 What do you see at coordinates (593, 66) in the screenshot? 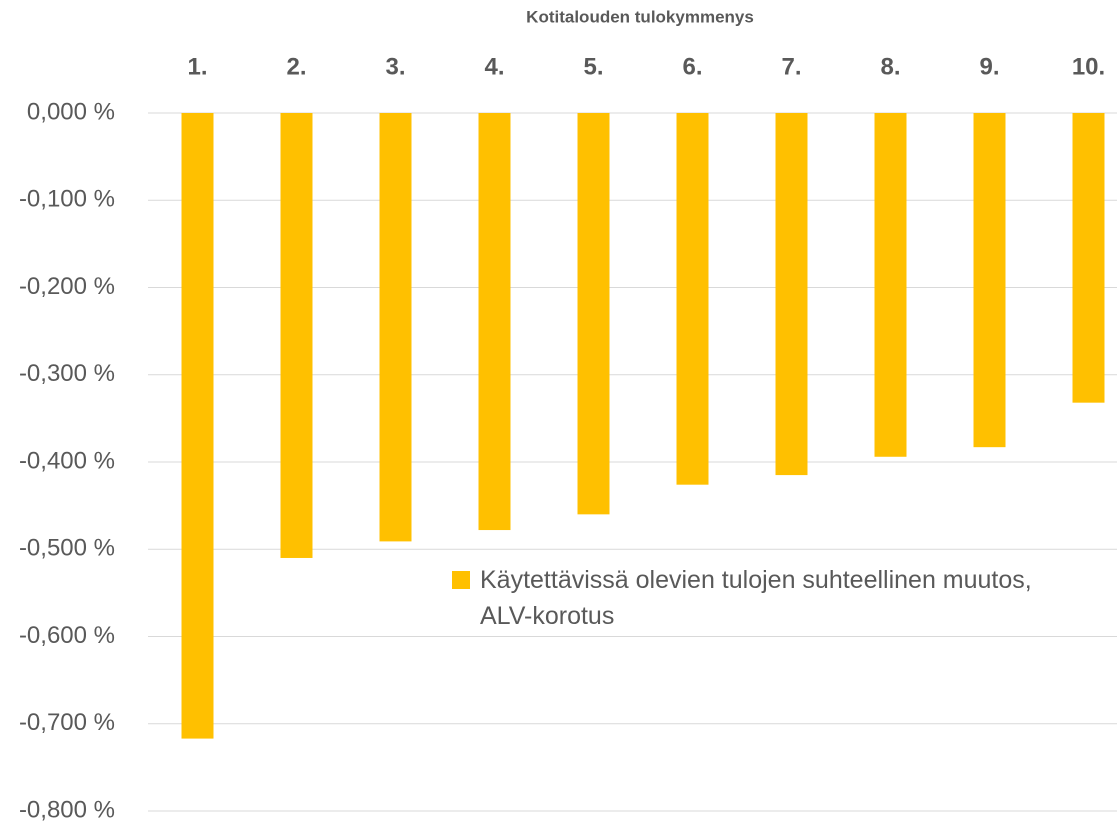
I see `x-tick-label: 5.` at bounding box center [593, 66].